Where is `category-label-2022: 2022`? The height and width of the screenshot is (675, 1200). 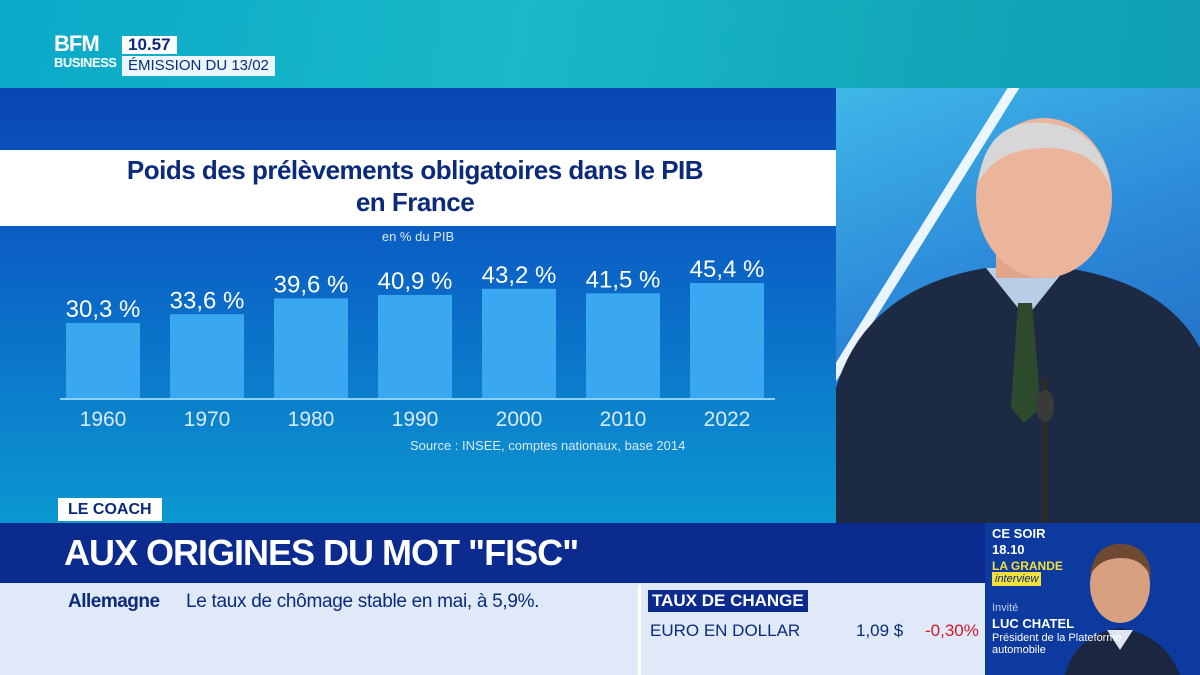
category-label-2022: 2022 is located at coordinates (727, 419).